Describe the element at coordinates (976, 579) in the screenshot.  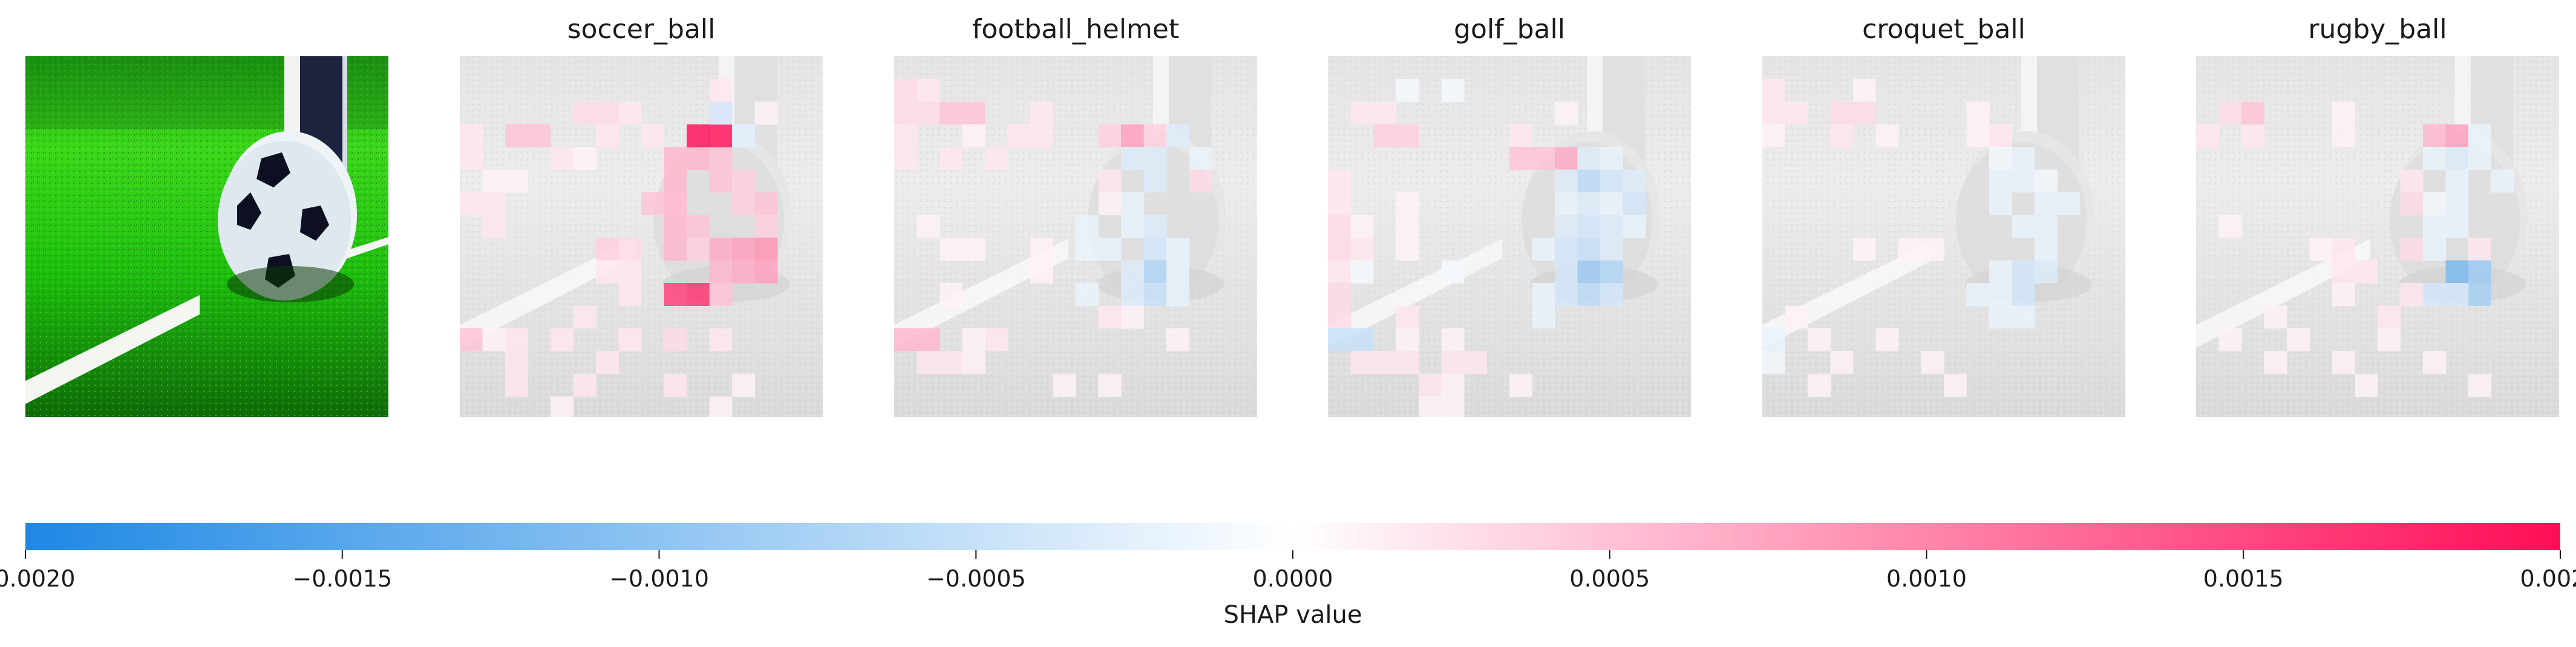
I see `colorbar-tick-label: −0.0005` at that location.